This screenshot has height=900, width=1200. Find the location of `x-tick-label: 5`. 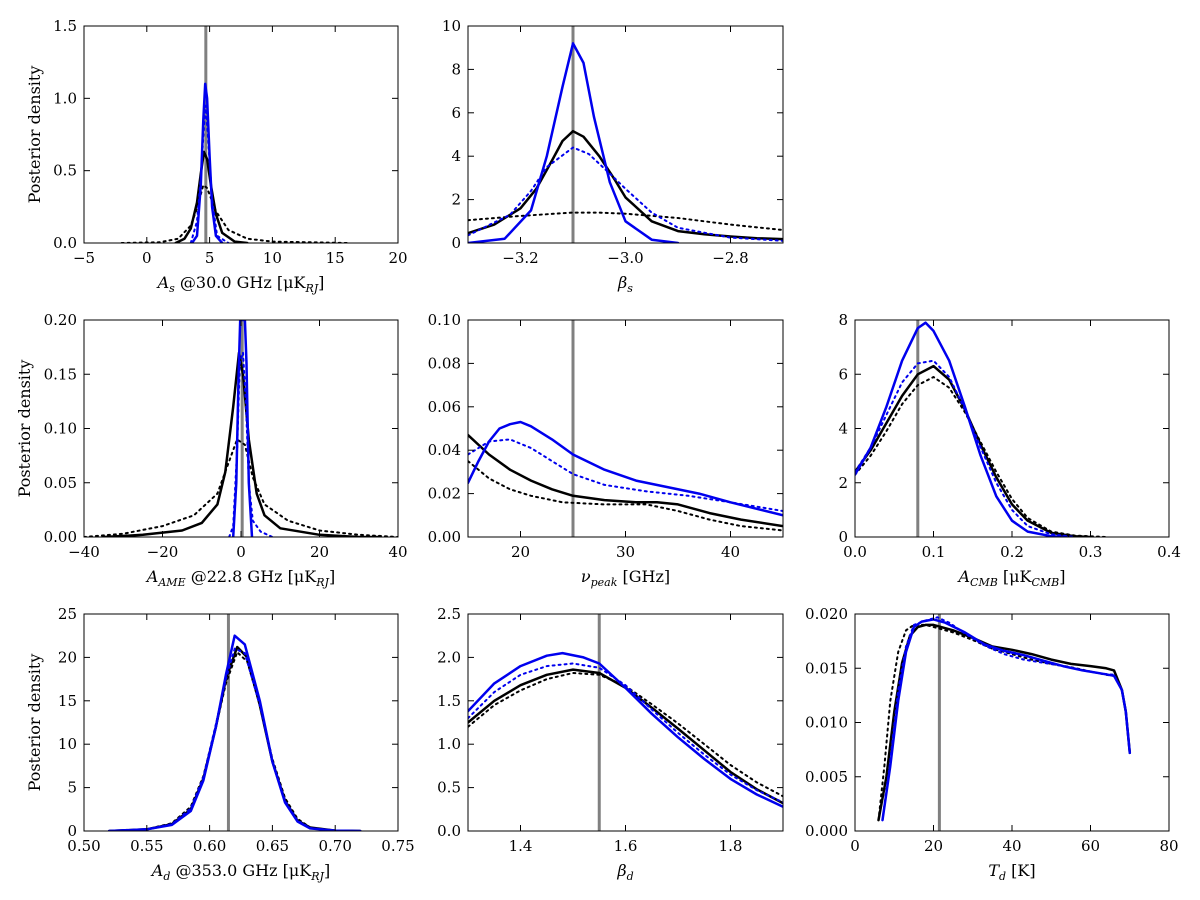

x-tick-label: 5 is located at coordinates (210, 258).